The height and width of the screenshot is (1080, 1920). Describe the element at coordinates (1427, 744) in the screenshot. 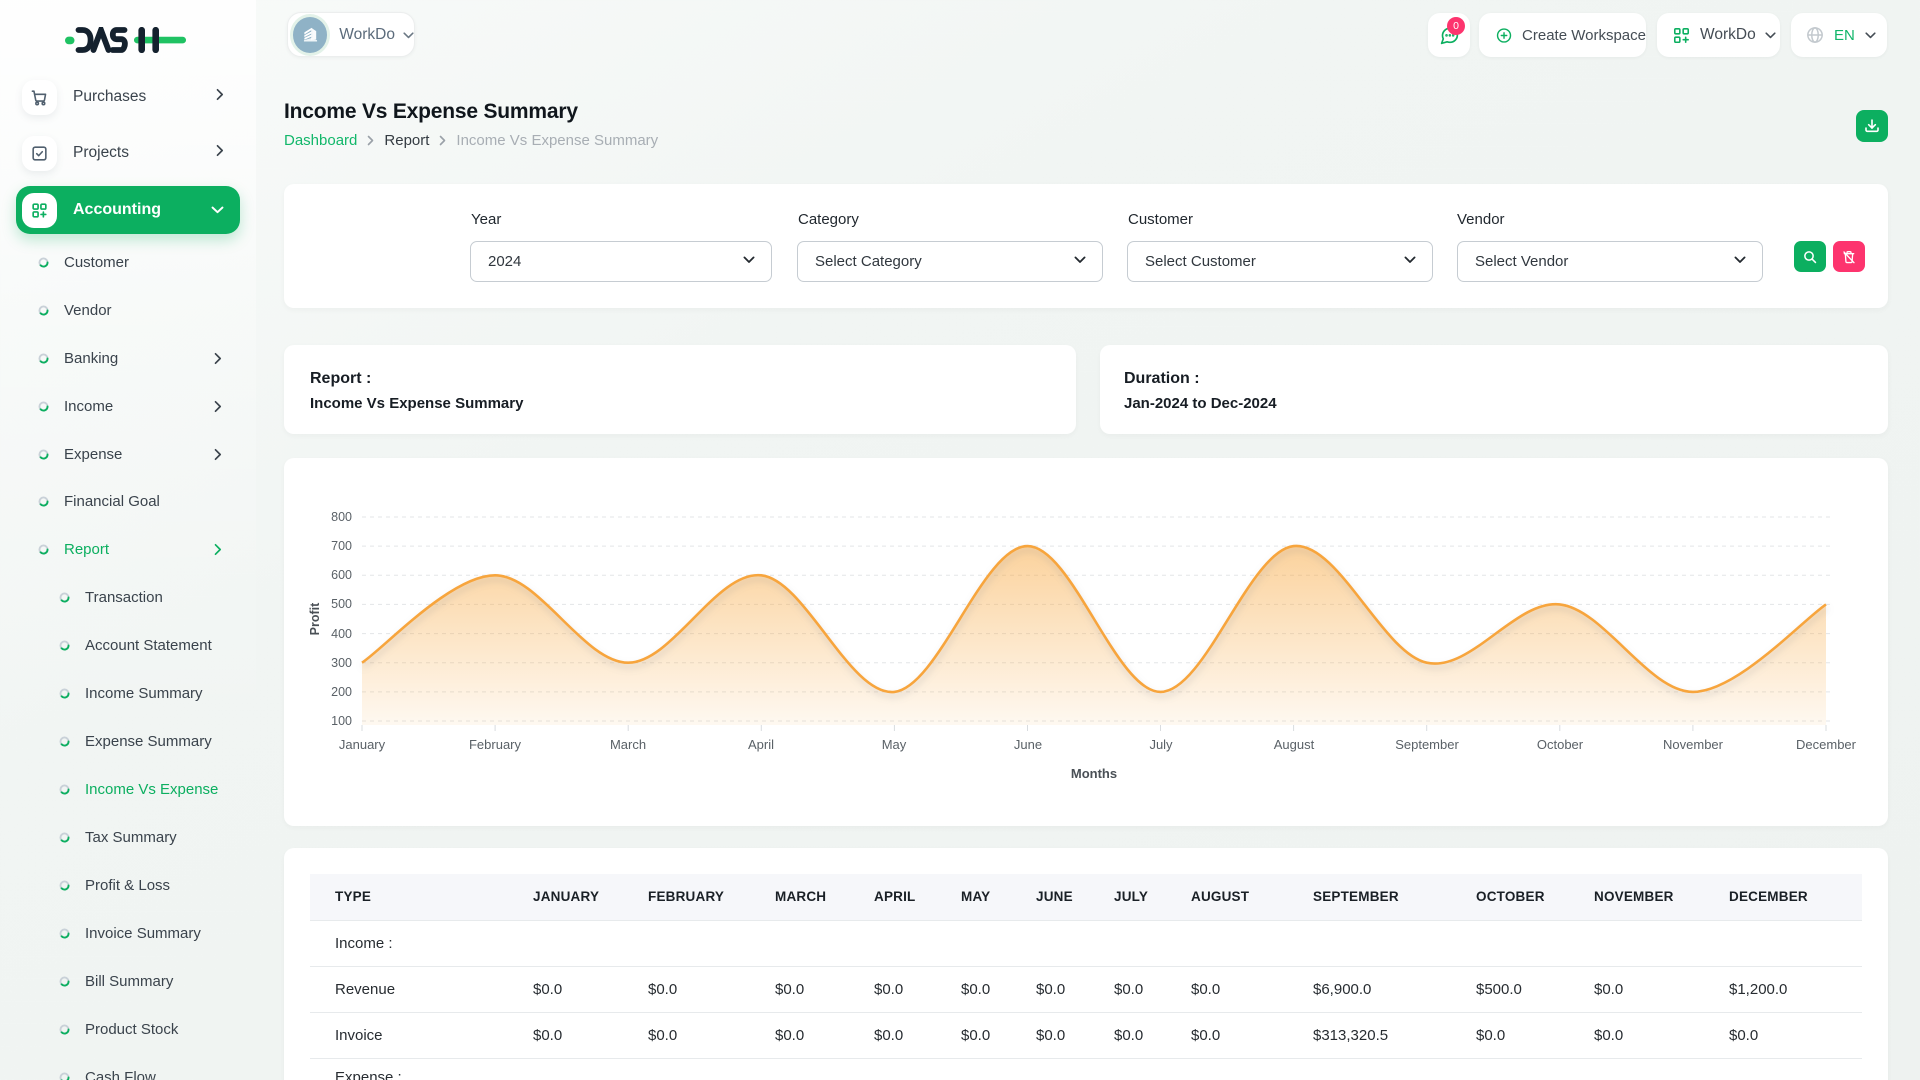

I see `svg-text: September` at that location.